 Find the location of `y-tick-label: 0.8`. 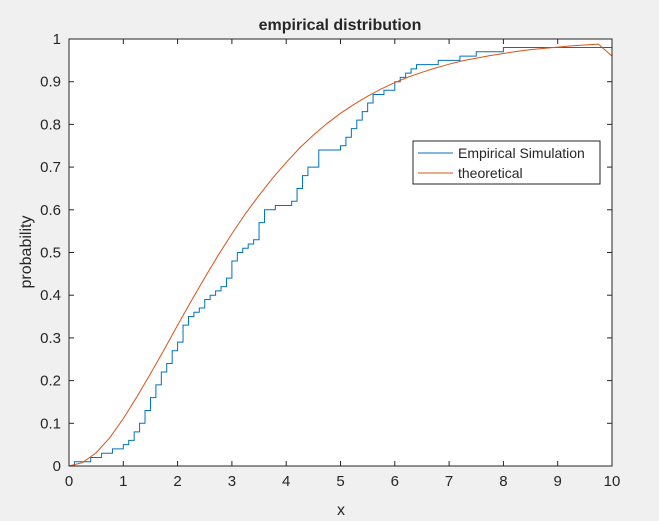

y-tick-label: 0.8 is located at coordinates (50, 124).